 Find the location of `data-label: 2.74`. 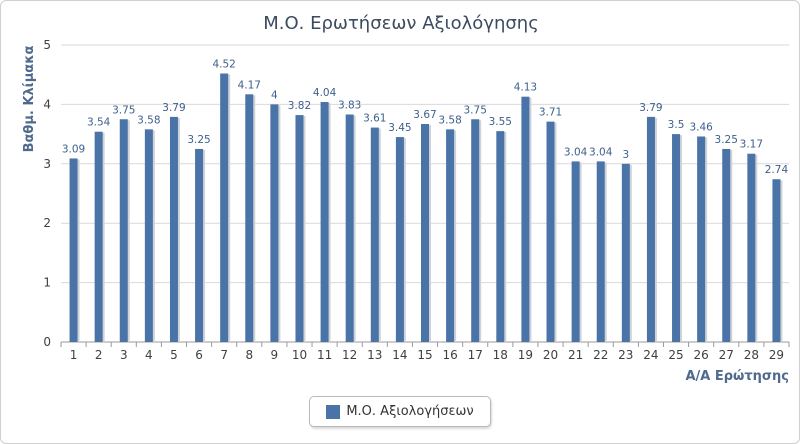

data-label: 2.74 is located at coordinates (777, 170).